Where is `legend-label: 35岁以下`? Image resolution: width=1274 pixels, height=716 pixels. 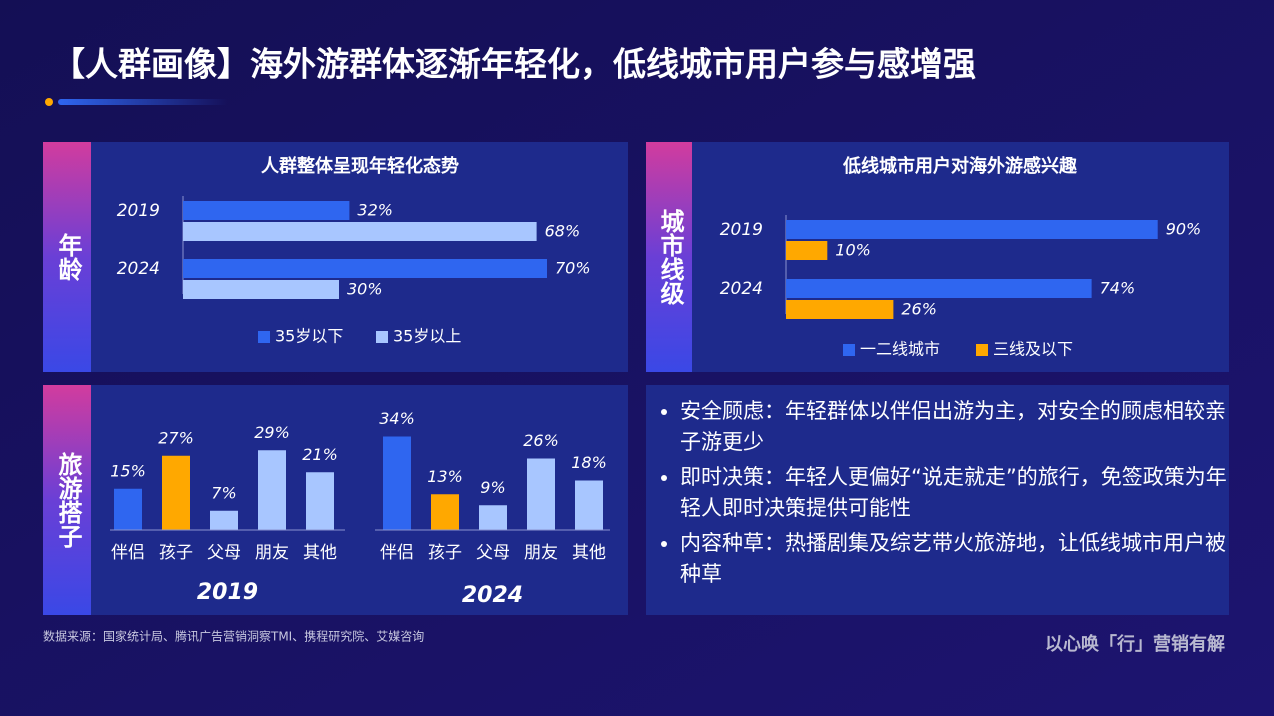
legend-label: 35岁以下 is located at coordinates (309, 336).